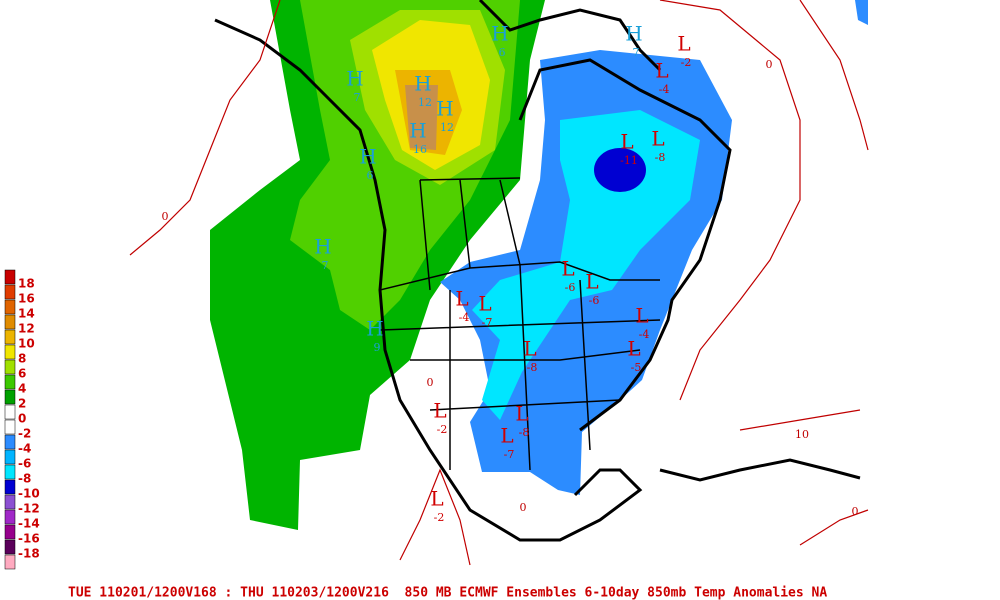 This screenshot has height=600, width=1000. I want to click on legend-label: -14, so click(29, 524).